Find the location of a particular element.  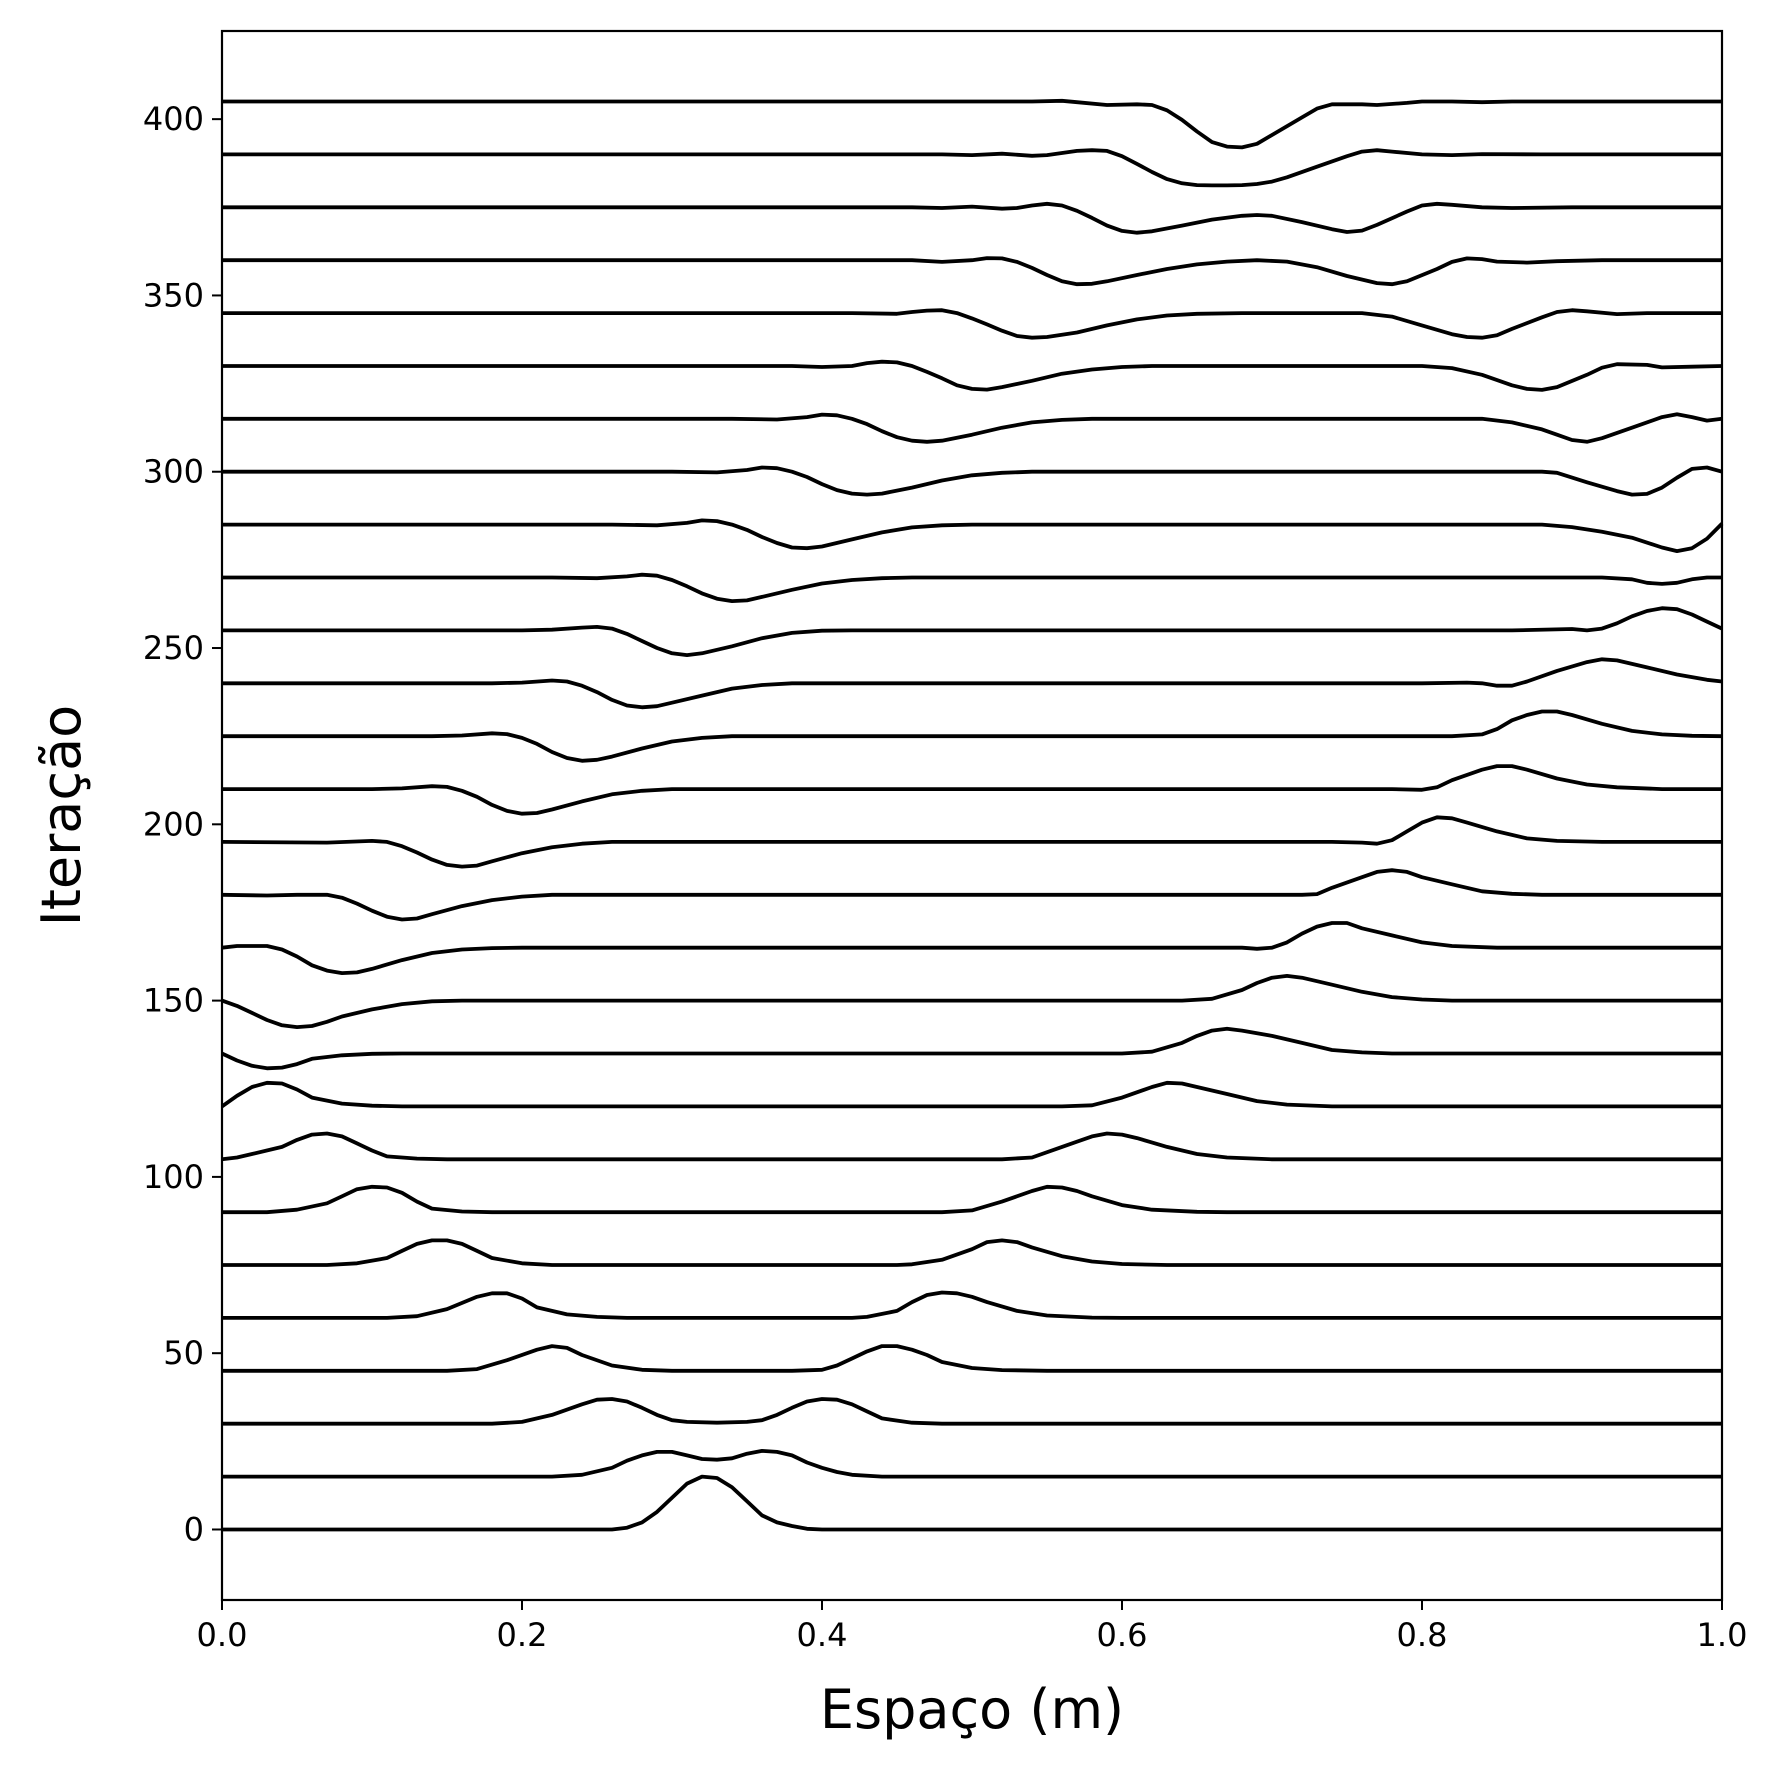

y-axis-label: Iteração is located at coordinates (61, 815).